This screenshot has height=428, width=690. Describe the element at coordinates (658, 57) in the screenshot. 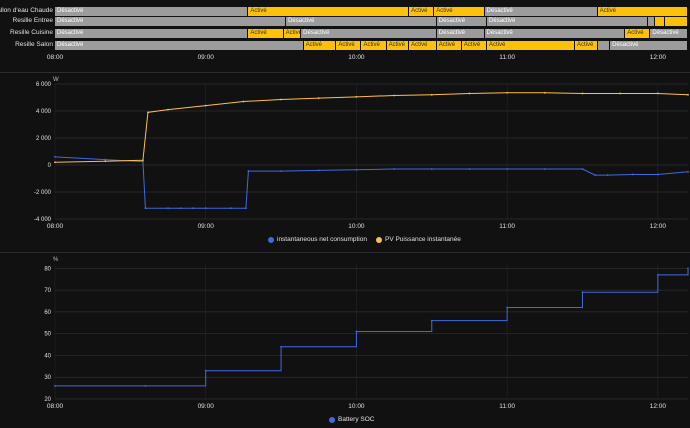

I see `x-tick-label: 12:00` at that location.